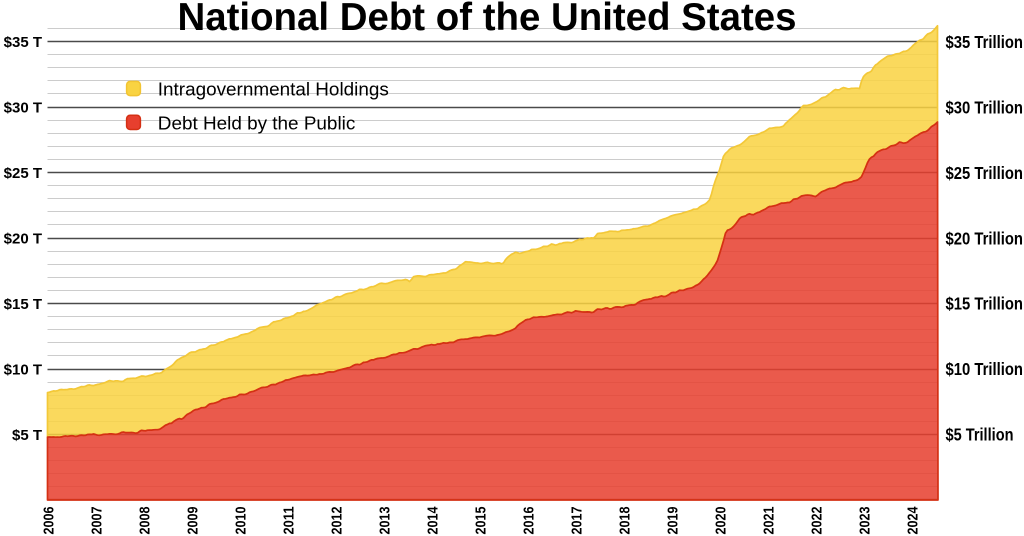 The height and width of the screenshot is (536, 1024). Describe the element at coordinates (97, 521) in the screenshot. I see `svg-text: 2007` at that location.